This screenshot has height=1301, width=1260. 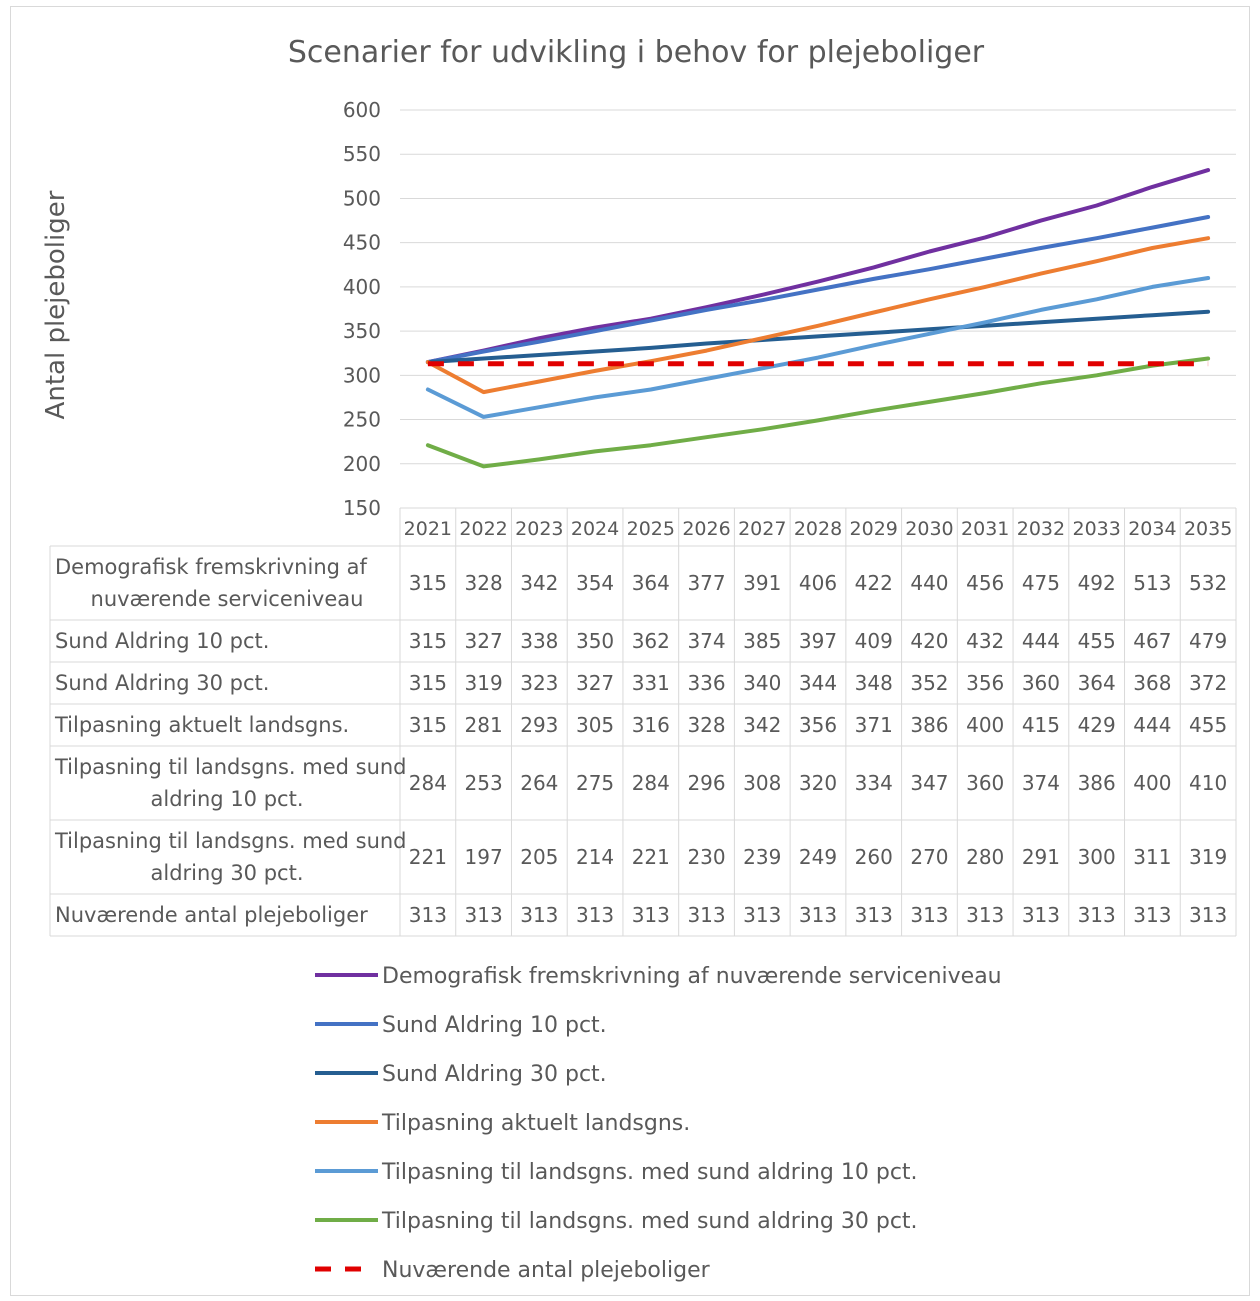 I want to click on table-cell: 410, so click(x=1208, y=783).